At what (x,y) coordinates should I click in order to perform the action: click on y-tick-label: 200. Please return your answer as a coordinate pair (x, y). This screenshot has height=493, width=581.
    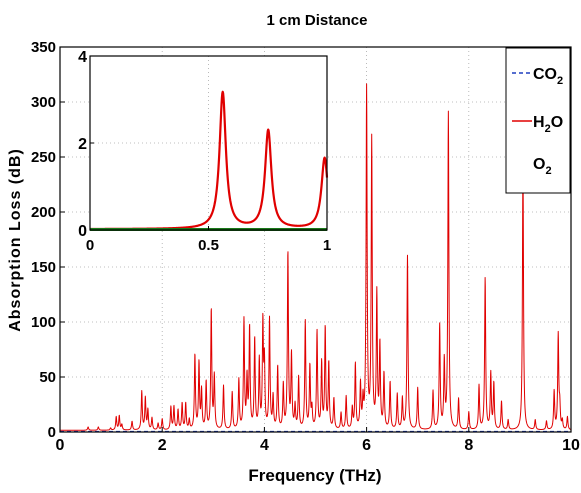
    Looking at the image, I should click on (43, 212).